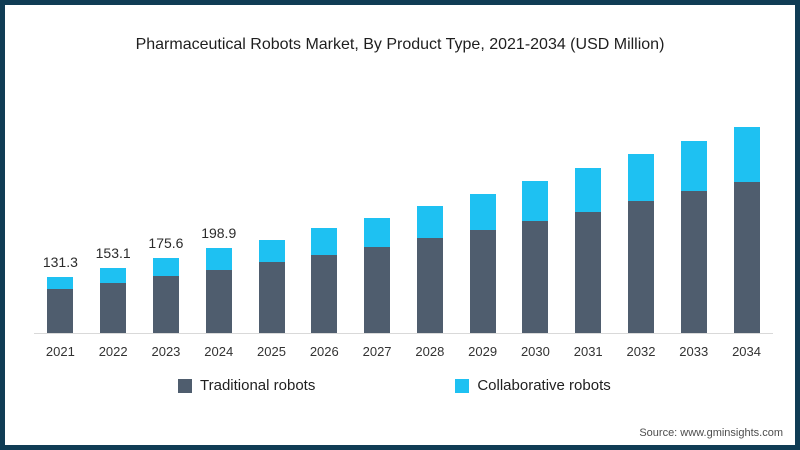 The image size is (800, 450). What do you see at coordinates (535, 351) in the screenshot?
I see `x-tick-label: 2030` at bounding box center [535, 351].